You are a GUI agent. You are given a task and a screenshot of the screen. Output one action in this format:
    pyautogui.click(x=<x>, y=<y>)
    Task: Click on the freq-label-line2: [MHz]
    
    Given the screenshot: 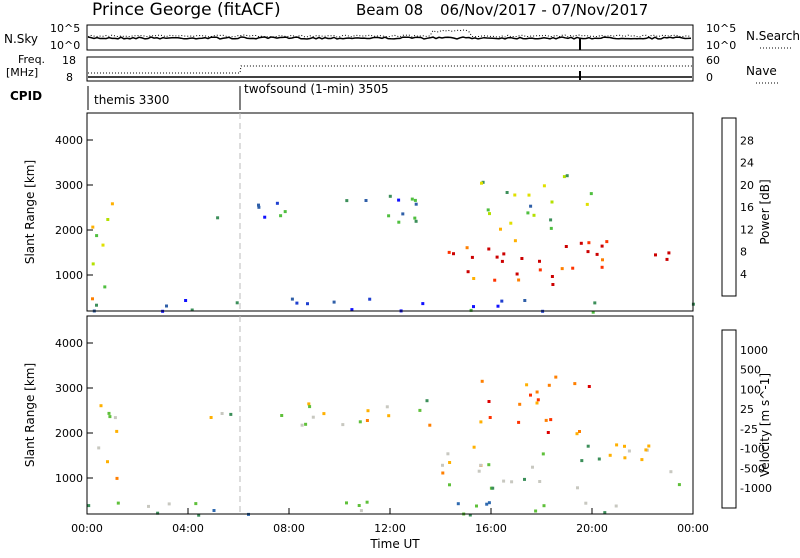 What is the action you would take?
    pyautogui.click(x=22, y=72)
    